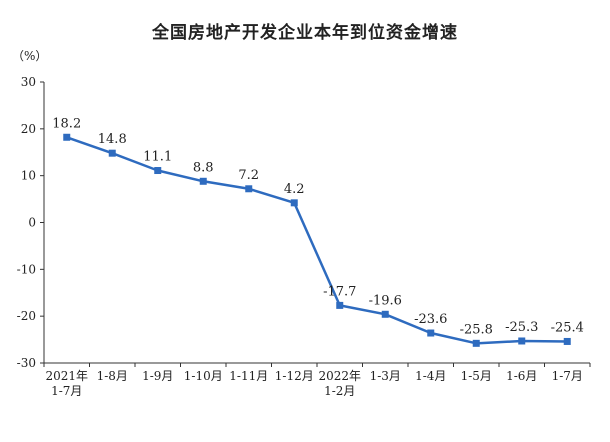 This screenshot has height=442, width=610. Describe the element at coordinates (66, 123) in the screenshot. I see `data-label: 18.2` at that location.